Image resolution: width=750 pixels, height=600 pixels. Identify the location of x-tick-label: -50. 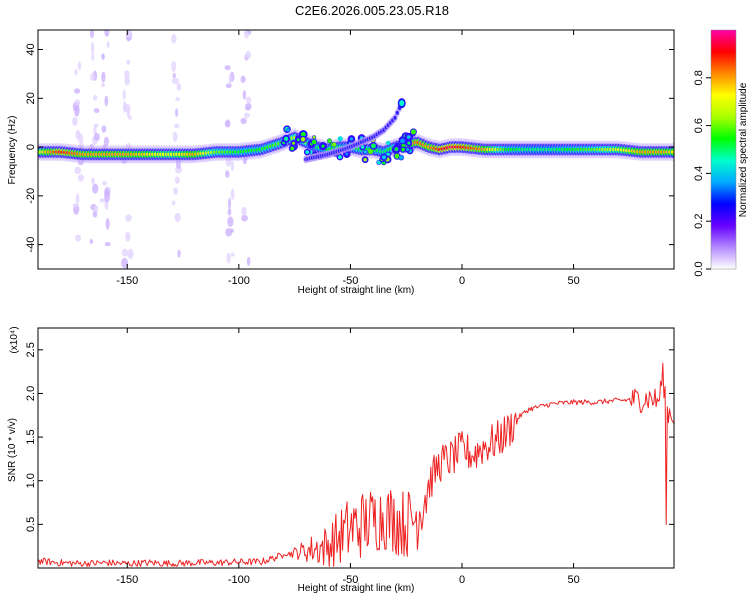
(350, 580).